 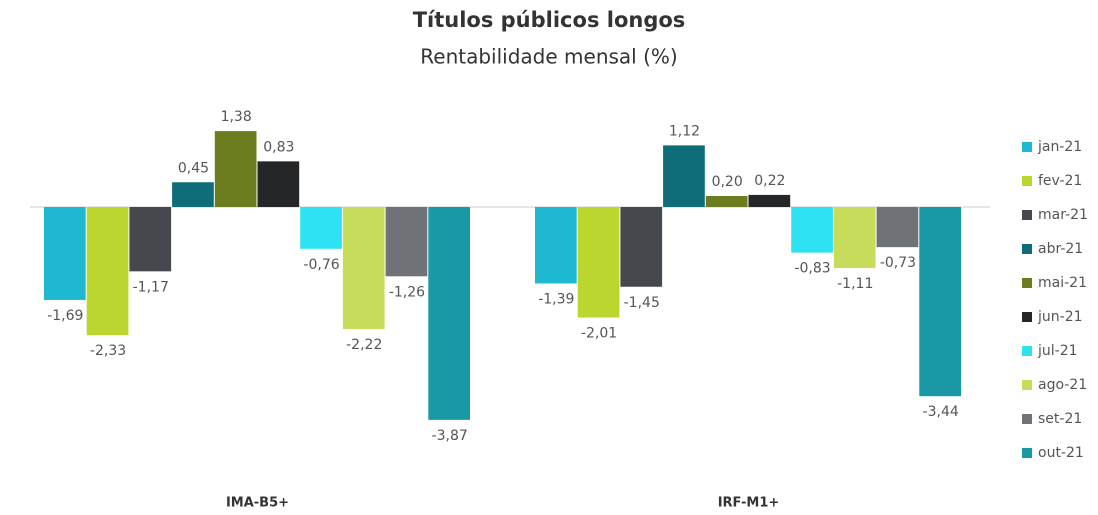 I want to click on value-label: 0,83, so click(x=278, y=147).